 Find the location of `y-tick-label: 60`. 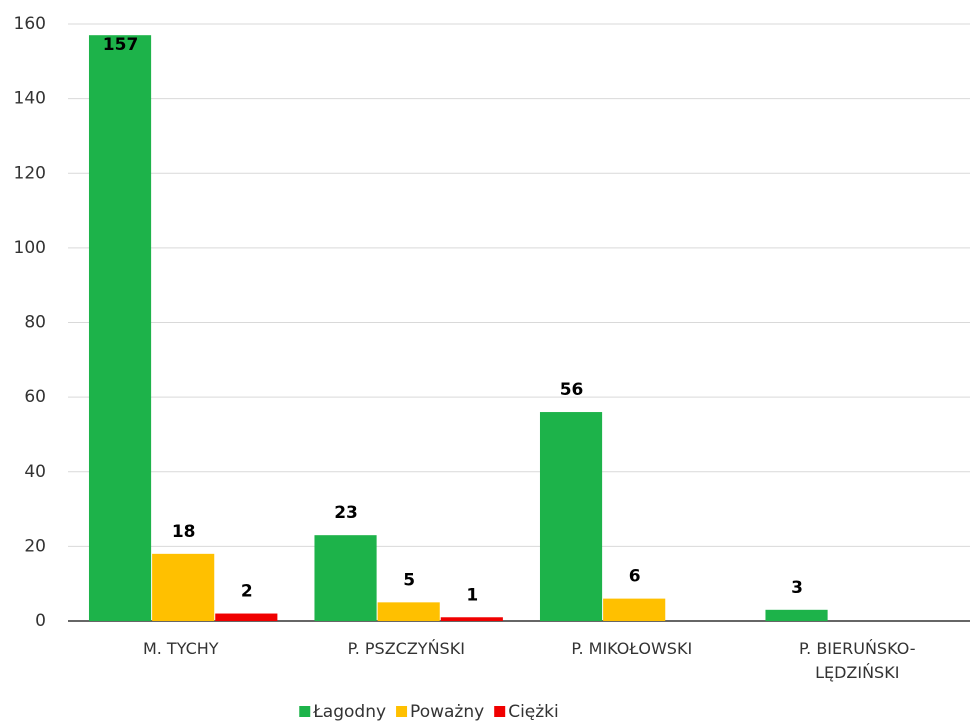

y-tick-label: 60 is located at coordinates (35, 397).